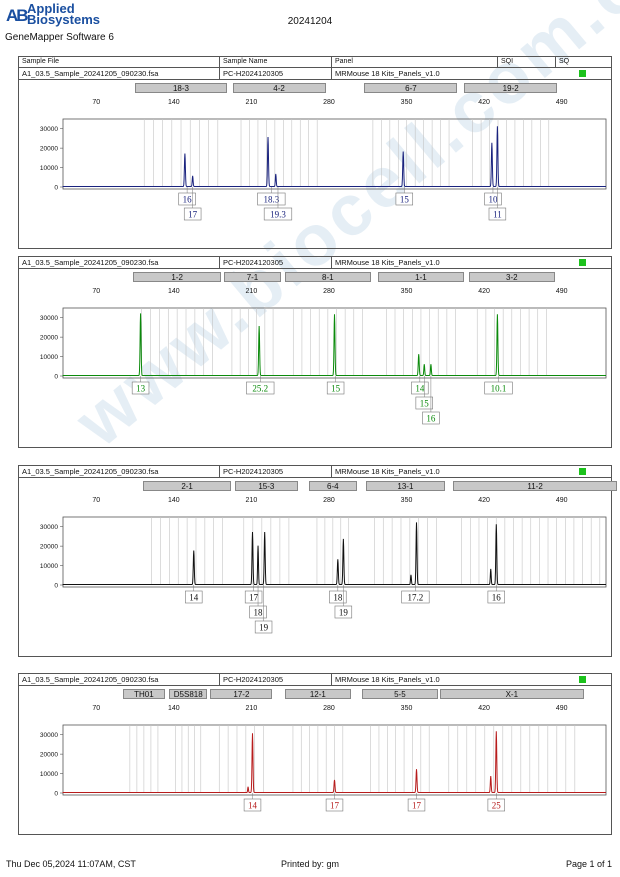 This screenshot has width=620, height=877. I want to click on allele-label: 17.2, so click(415, 594).